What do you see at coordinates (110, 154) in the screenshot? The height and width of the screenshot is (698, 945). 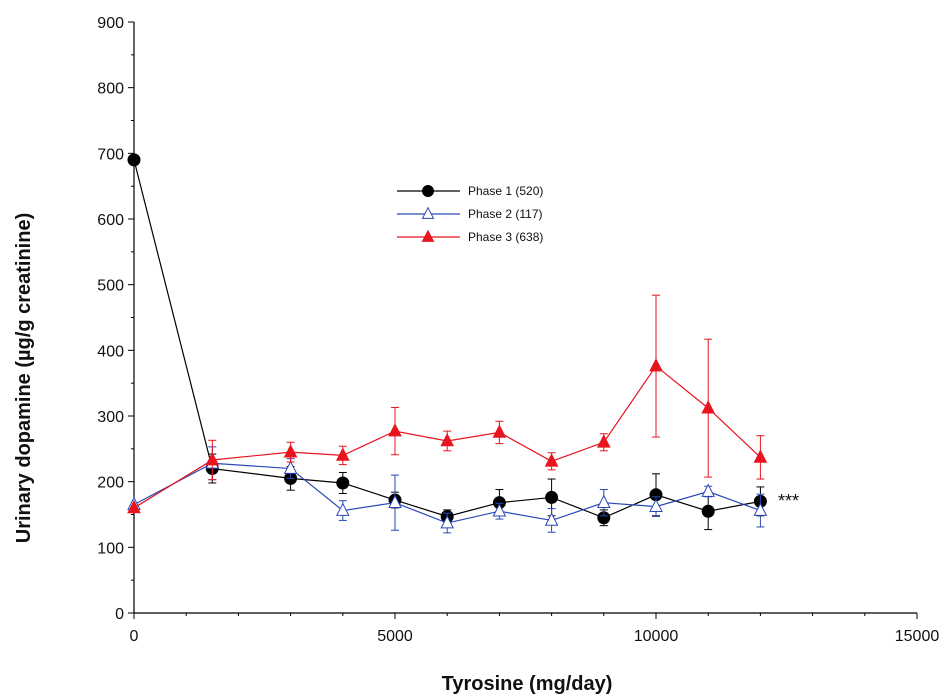 I see `y-tick-label: 700` at bounding box center [110, 154].